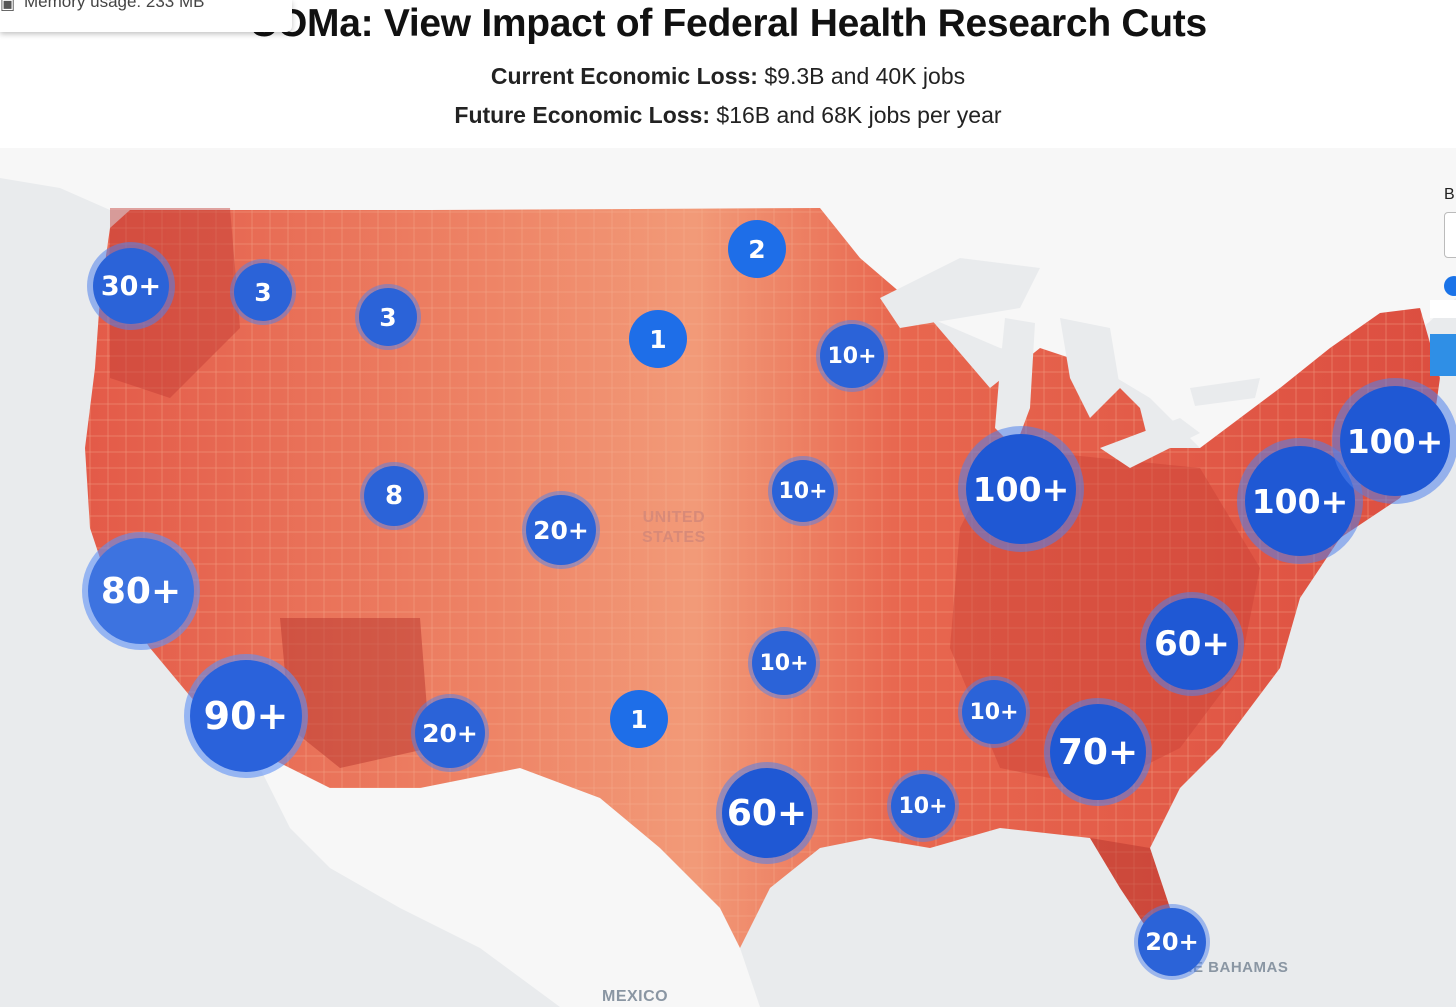 Image resolution: width=1456 pixels, height=1007 pixels. Describe the element at coordinates (865, 76) in the screenshot. I see `current-loss-value: $9.3B and 40K jobs` at that location.